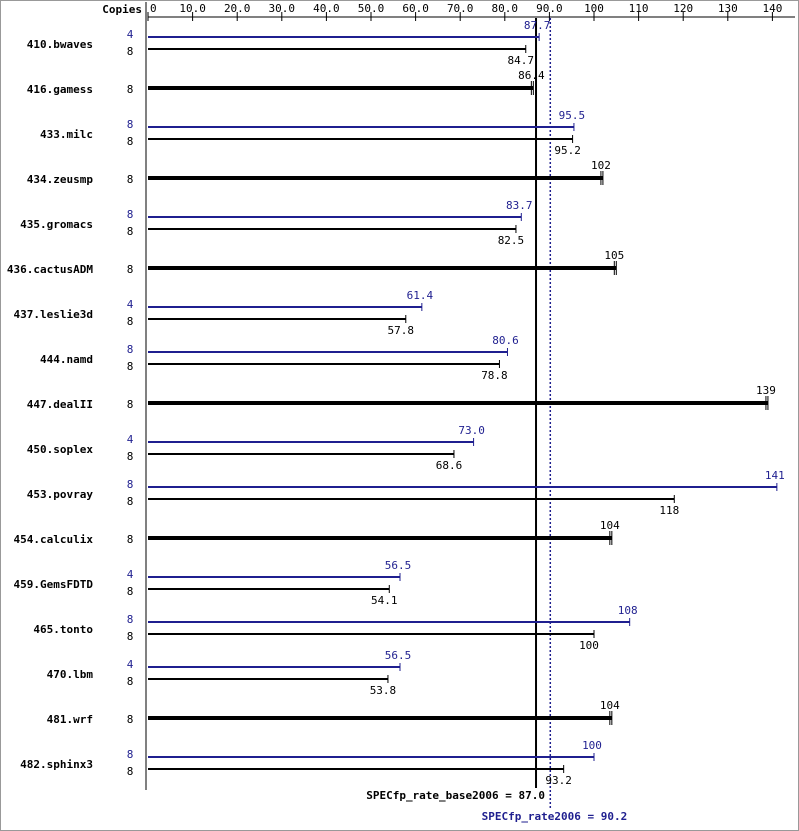 Image resolution: width=799 pixels, height=831 pixels. I want to click on value-label: 95.5, so click(572, 115).